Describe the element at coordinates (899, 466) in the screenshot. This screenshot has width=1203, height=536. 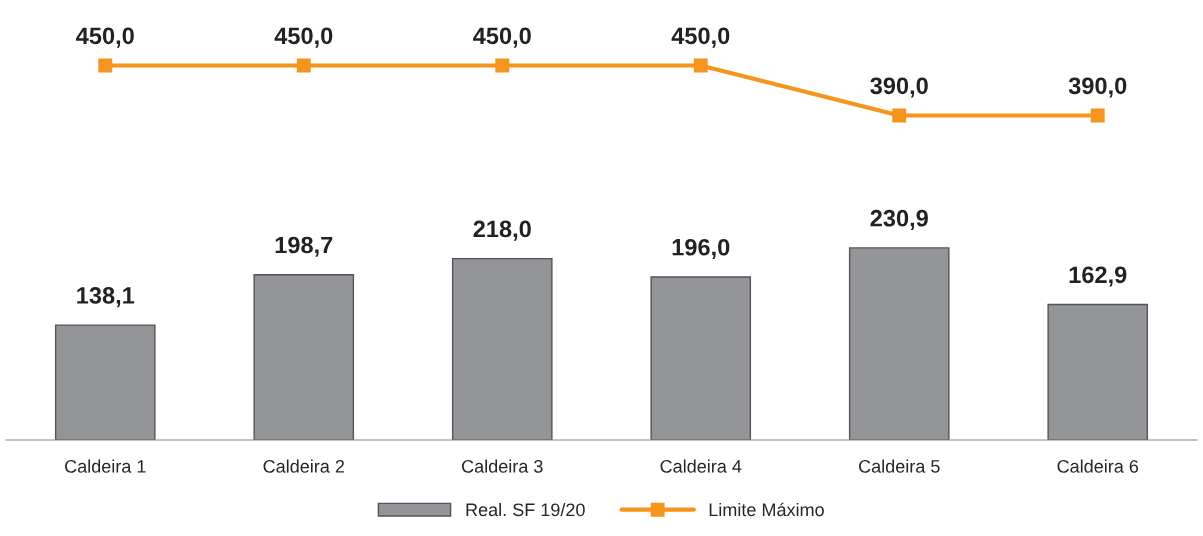
I see `x-tick-label: Caldeira 5` at that location.